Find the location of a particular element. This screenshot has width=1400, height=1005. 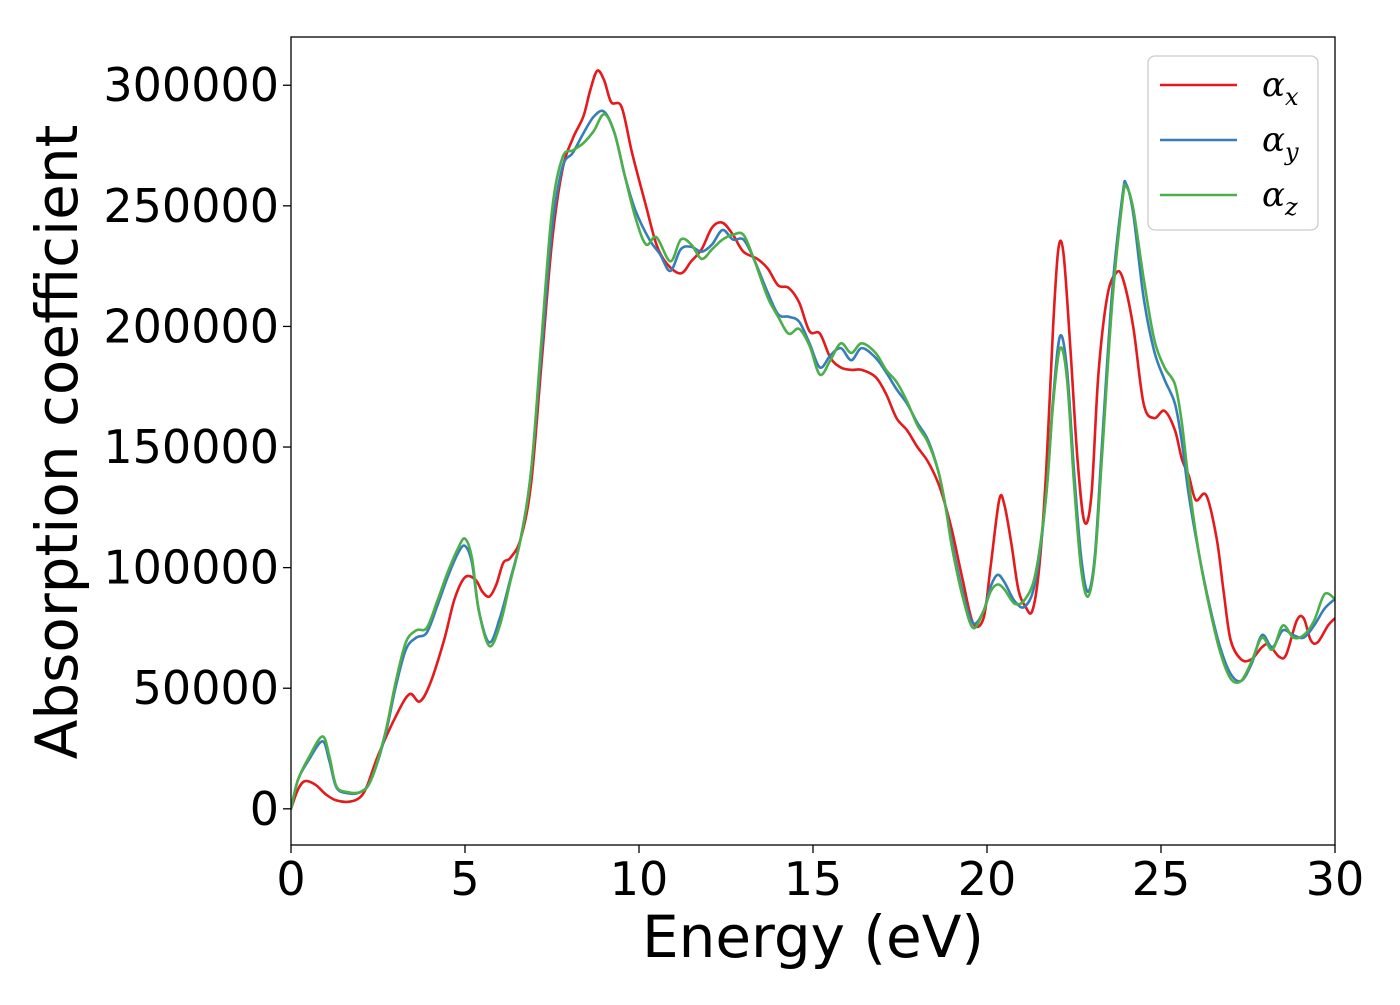

x-tick-label: 25 is located at coordinates (1161, 879).